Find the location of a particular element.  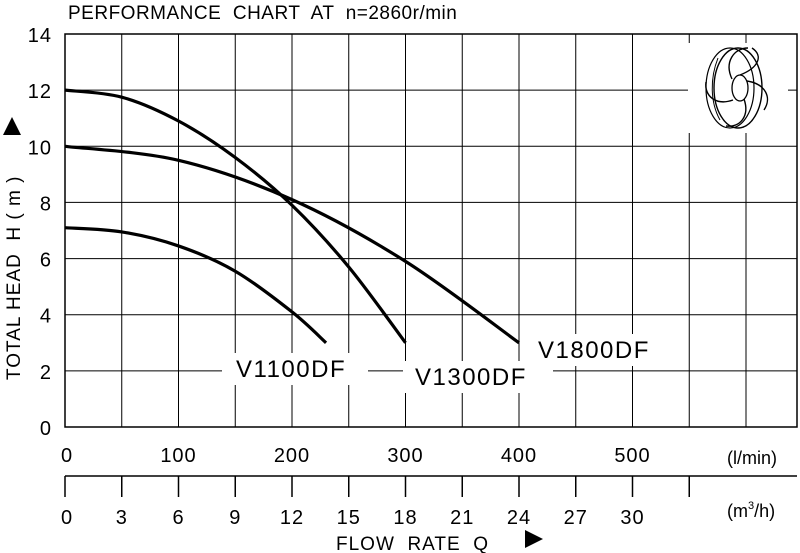

x-unit-lmin: (l/min) is located at coordinates (752, 458).